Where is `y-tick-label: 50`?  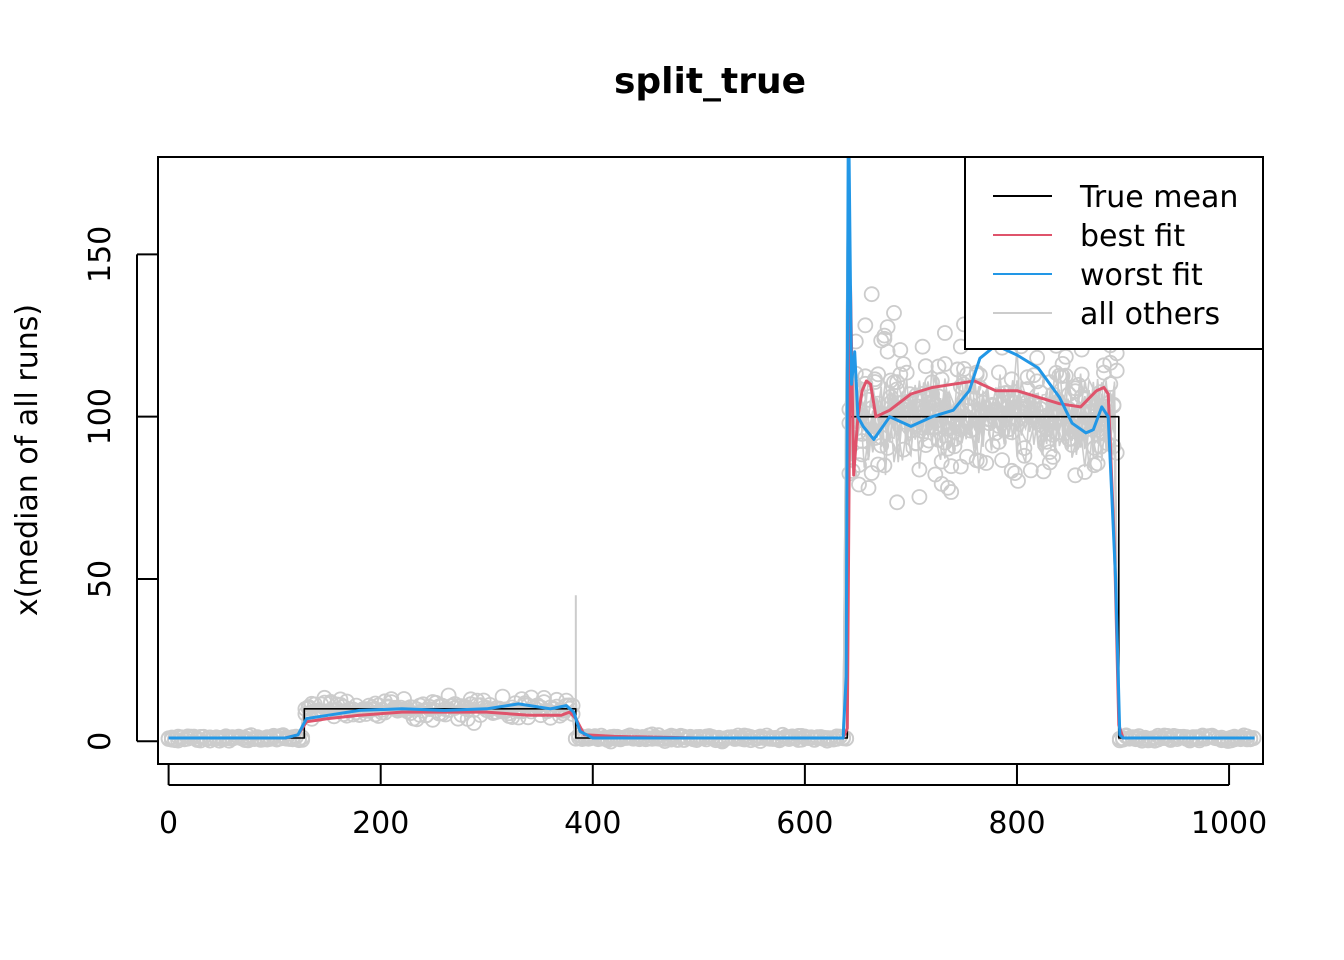
y-tick-label: 50 is located at coordinates (100, 579).